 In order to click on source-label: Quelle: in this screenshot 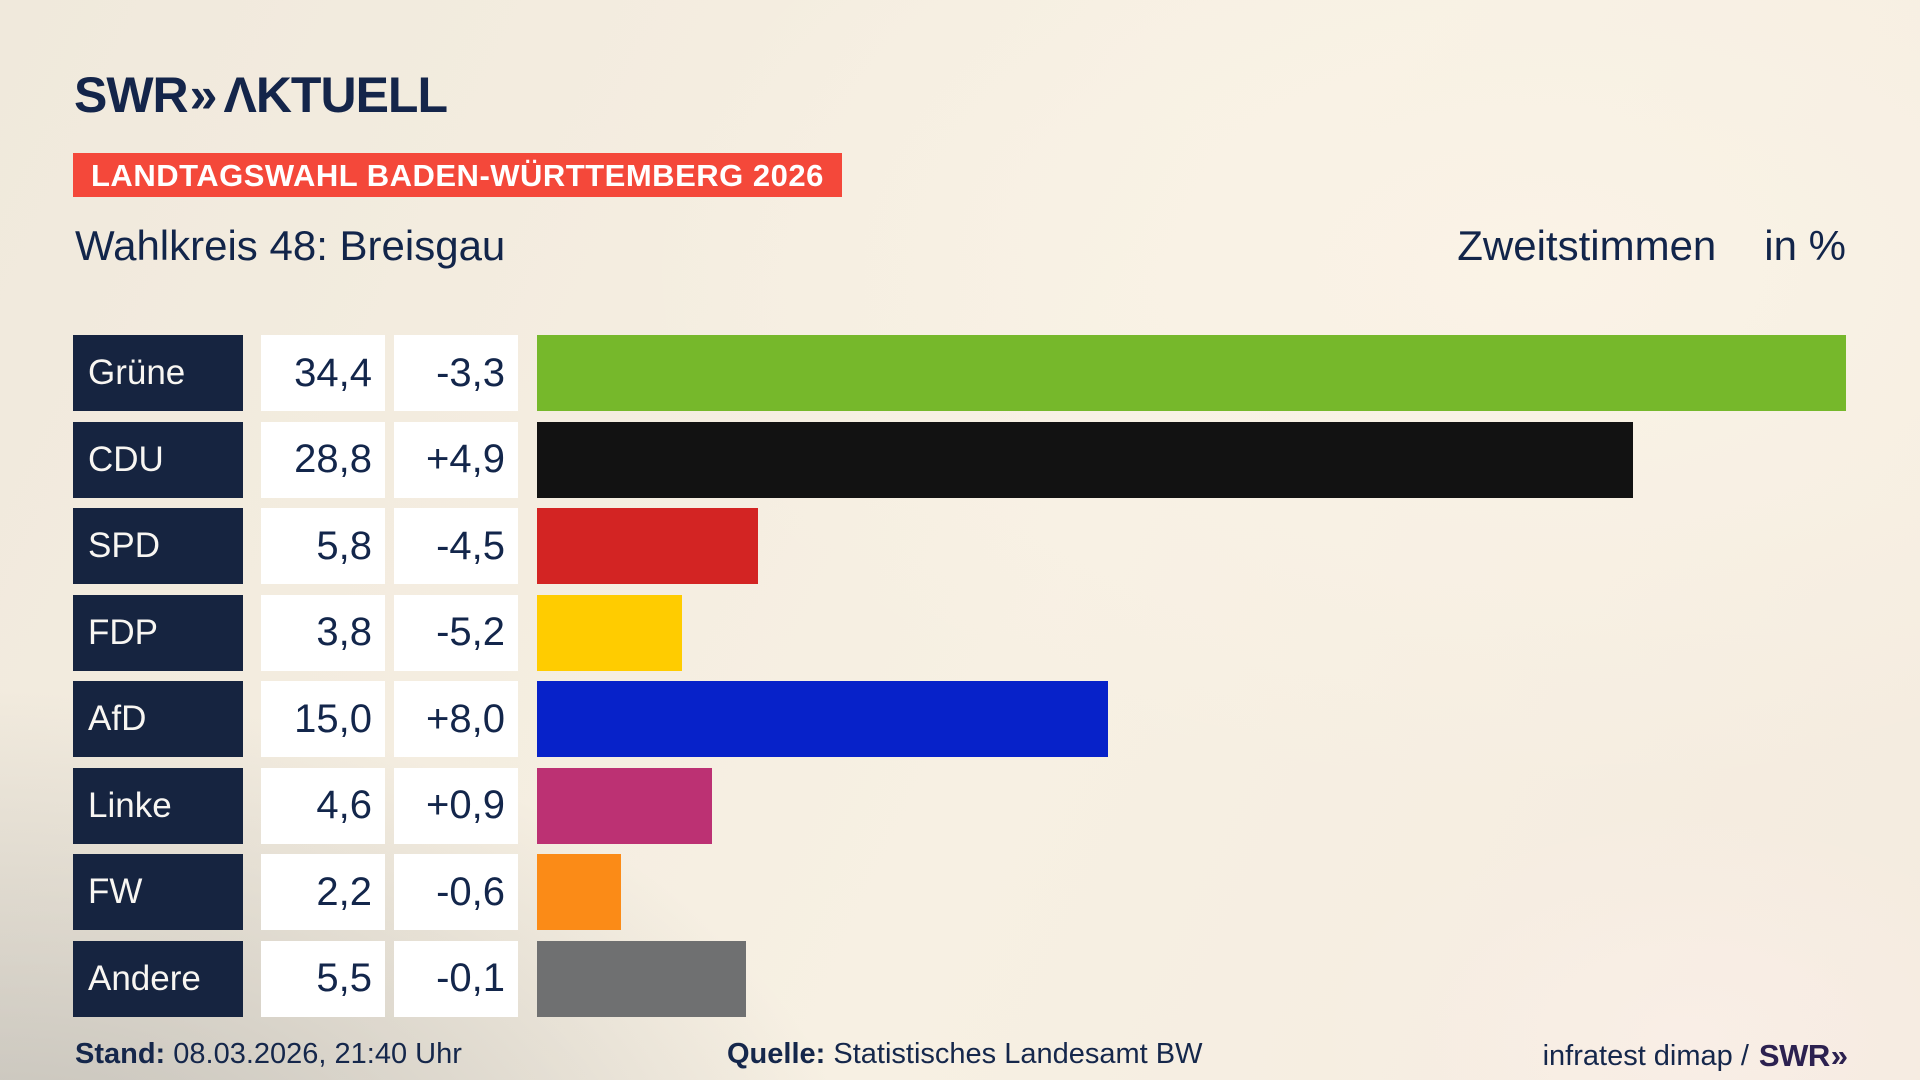, I will do `click(776, 1054)`.